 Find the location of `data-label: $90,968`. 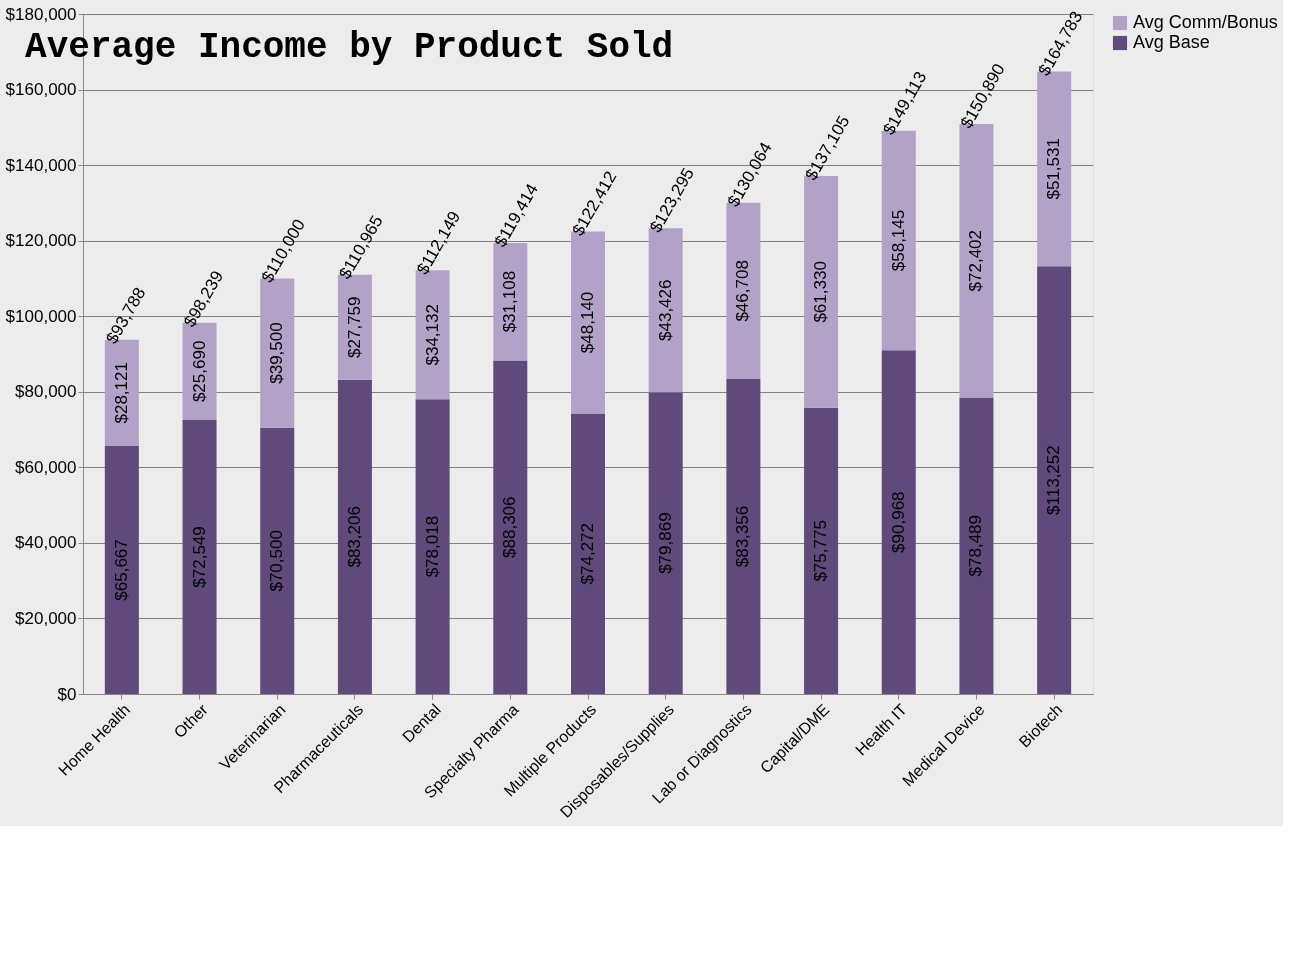

data-label: $90,968 is located at coordinates (898, 522).